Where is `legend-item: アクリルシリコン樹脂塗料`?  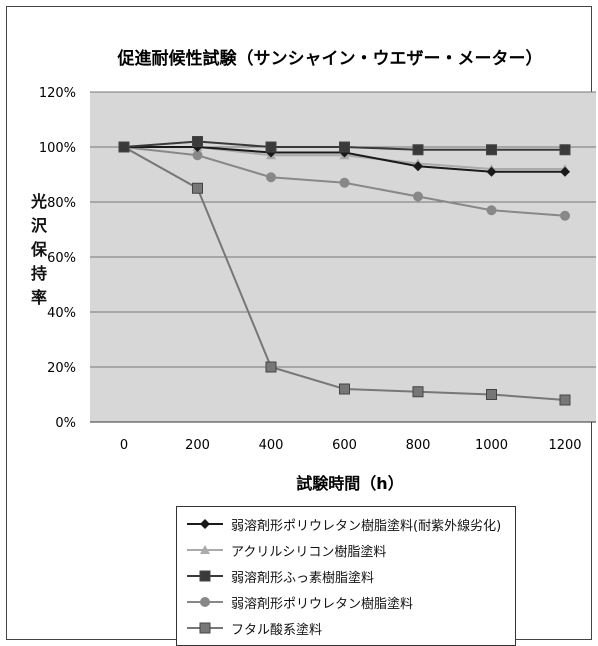
legend-item: アクリルシリコン樹脂塗料 is located at coordinates (285, 550).